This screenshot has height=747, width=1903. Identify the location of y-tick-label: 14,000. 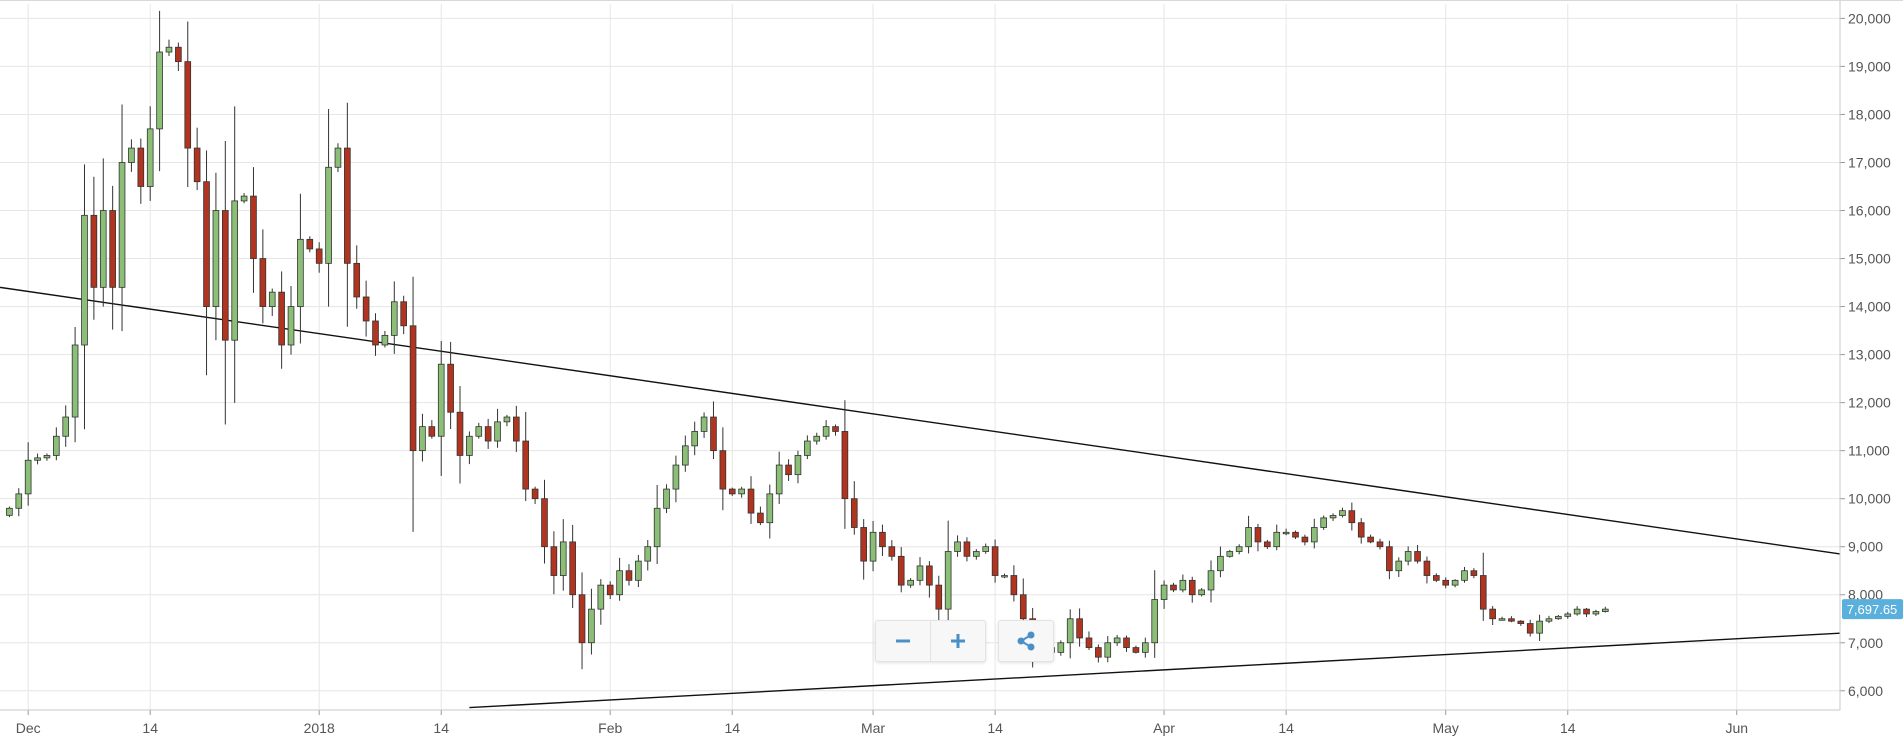
(1869, 307).